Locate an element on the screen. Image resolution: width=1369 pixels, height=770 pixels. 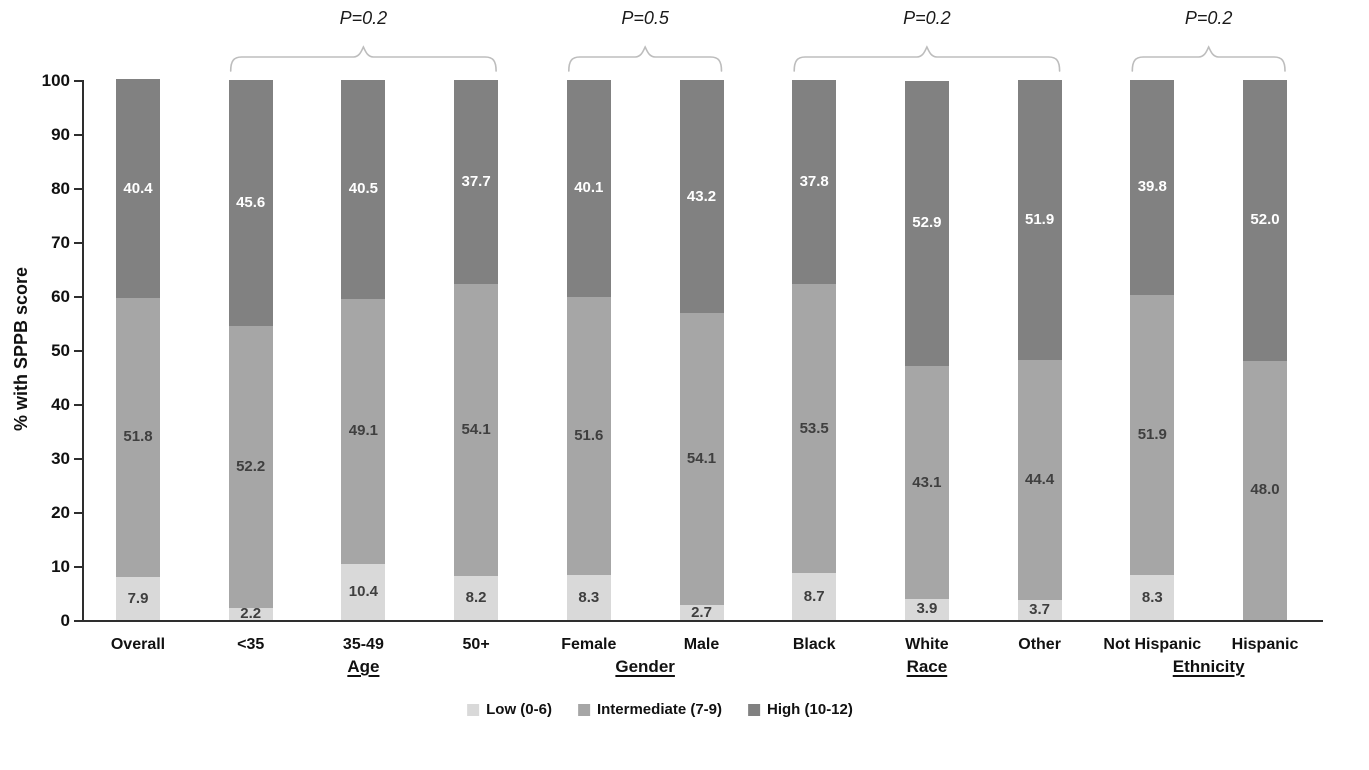
comparison-bracket-gender is located at coordinates (645, 58).